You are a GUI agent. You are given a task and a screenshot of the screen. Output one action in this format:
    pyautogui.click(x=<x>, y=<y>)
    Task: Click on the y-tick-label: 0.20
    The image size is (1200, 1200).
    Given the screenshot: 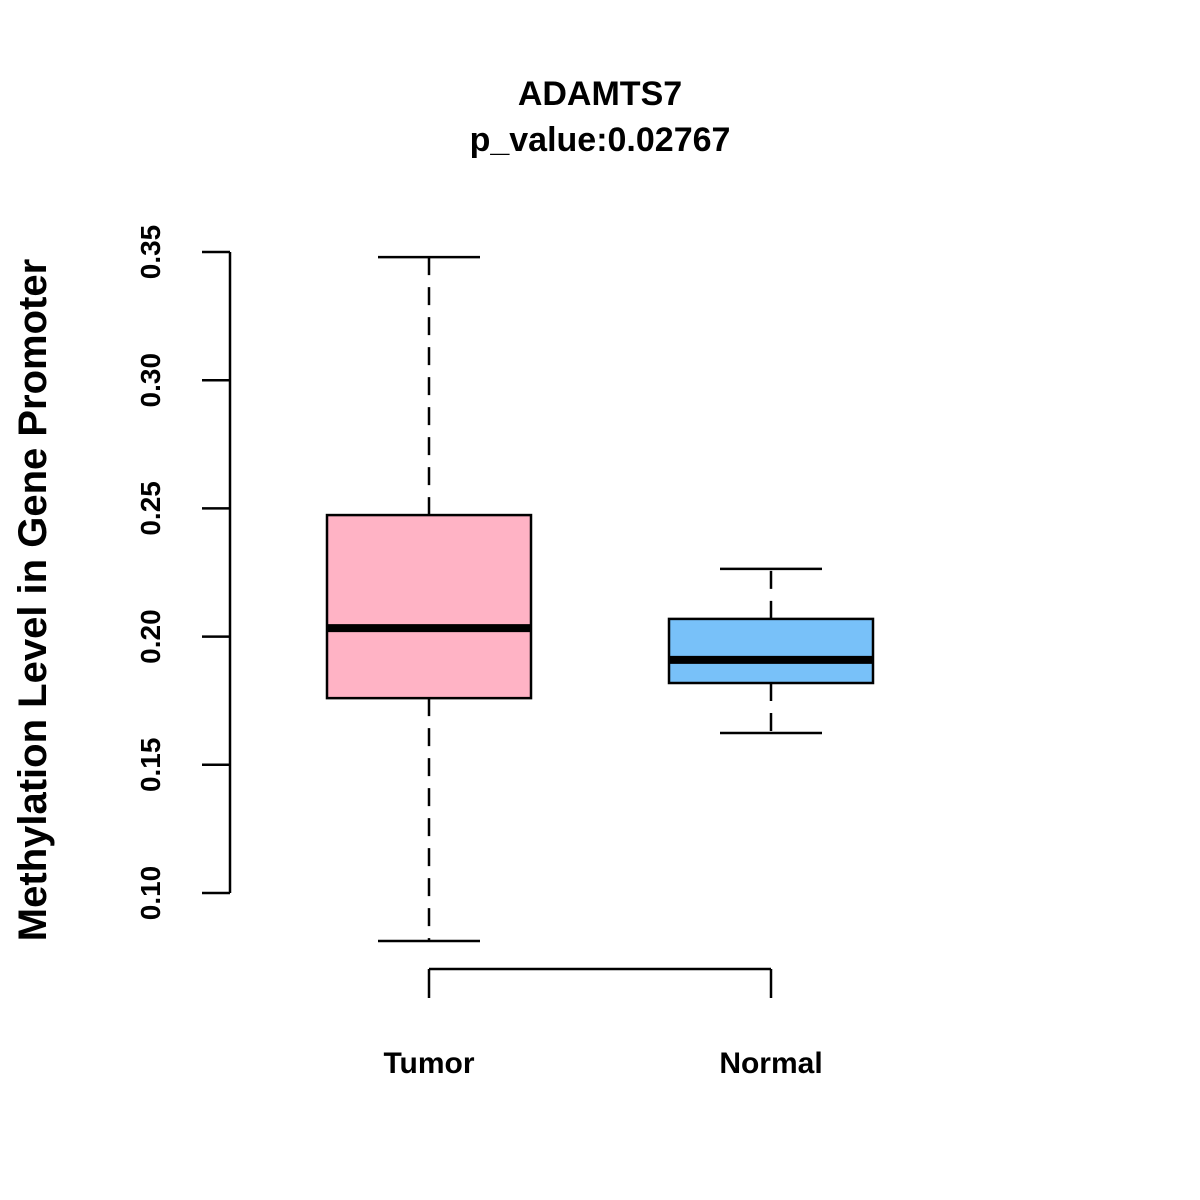 What is the action you would take?
    pyautogui.click(x=150, y=636)
    